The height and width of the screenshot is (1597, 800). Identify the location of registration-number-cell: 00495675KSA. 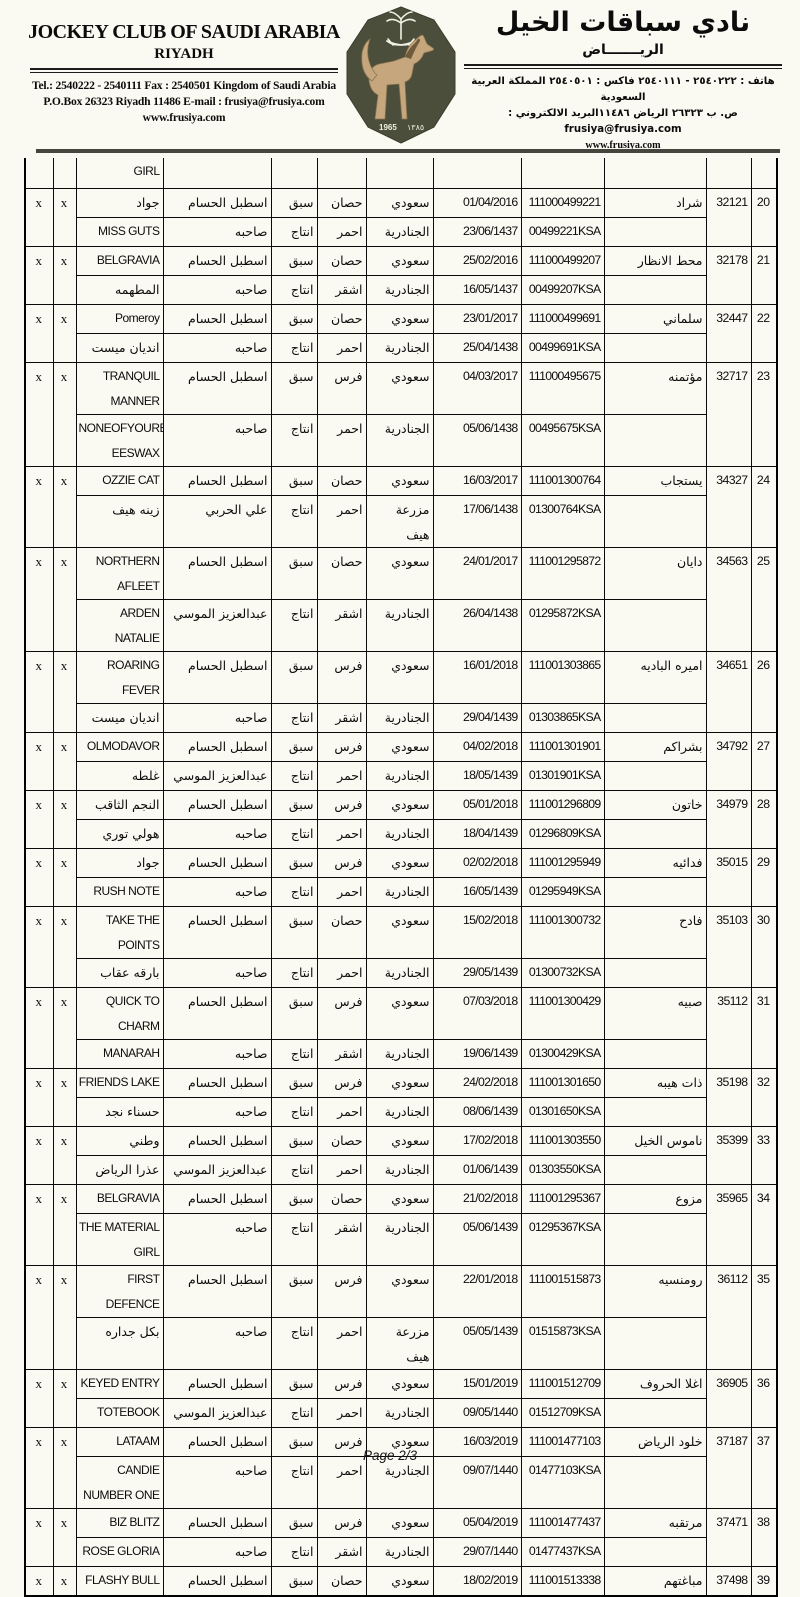
(562, 440).